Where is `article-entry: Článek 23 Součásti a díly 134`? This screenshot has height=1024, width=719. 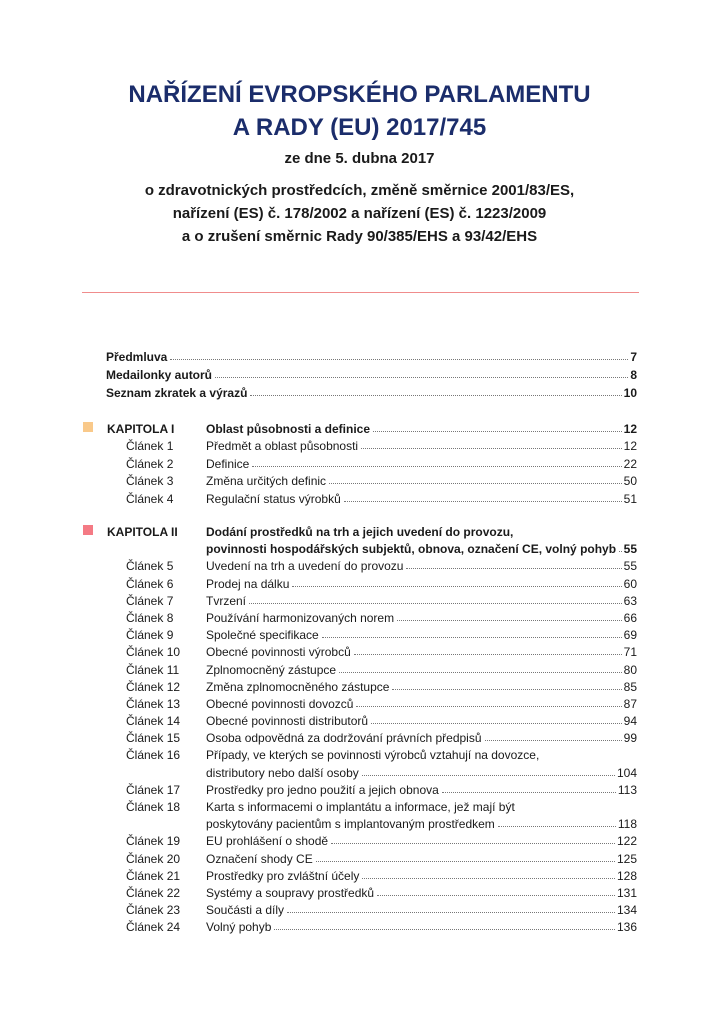
article-entry: Článek 23 Součásti a díly 134 is located at coordinates (359, 908).